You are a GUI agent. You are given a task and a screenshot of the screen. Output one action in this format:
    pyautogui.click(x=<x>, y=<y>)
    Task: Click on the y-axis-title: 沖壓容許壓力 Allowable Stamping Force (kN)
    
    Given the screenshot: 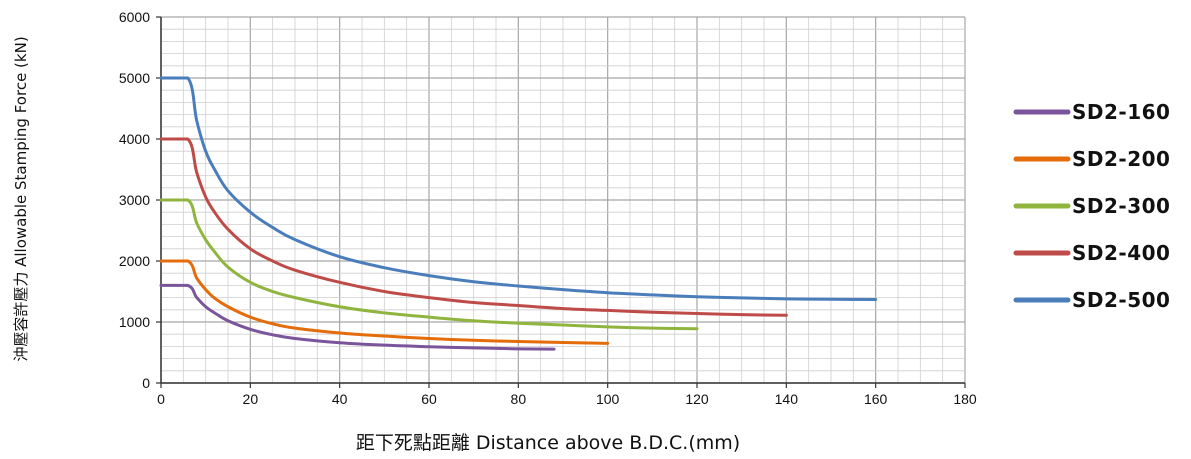 What is the action you would take?
    pyautogui.click(x=21, y=198)
    